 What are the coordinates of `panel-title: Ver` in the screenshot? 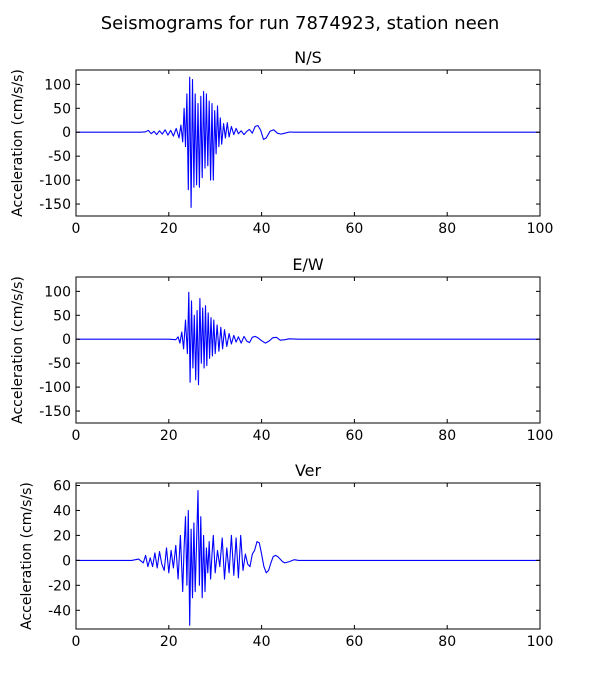 It's located at (308, 470).